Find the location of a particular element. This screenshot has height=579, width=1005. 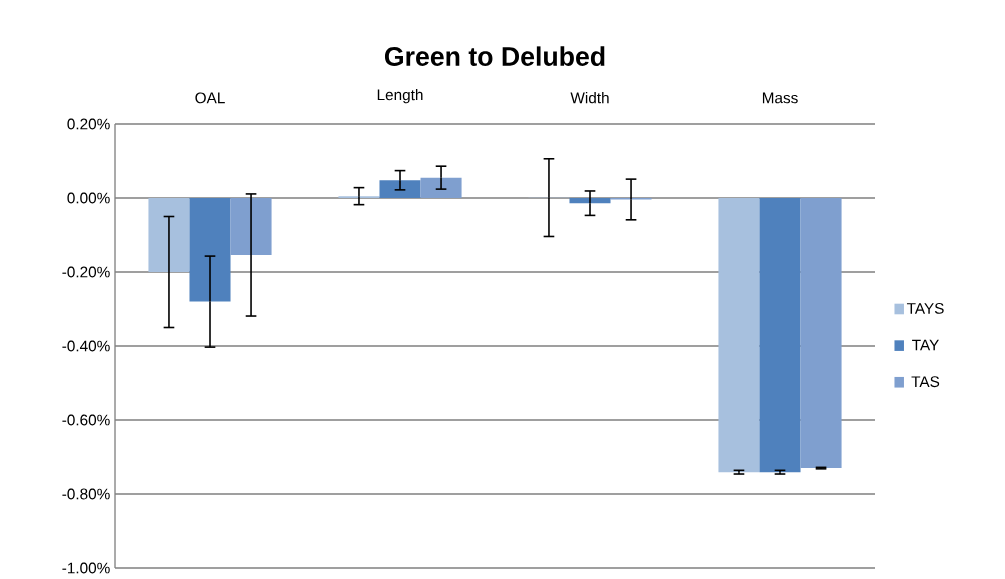

y-tick-label: 0.00% is located at coordinates (88, 198).